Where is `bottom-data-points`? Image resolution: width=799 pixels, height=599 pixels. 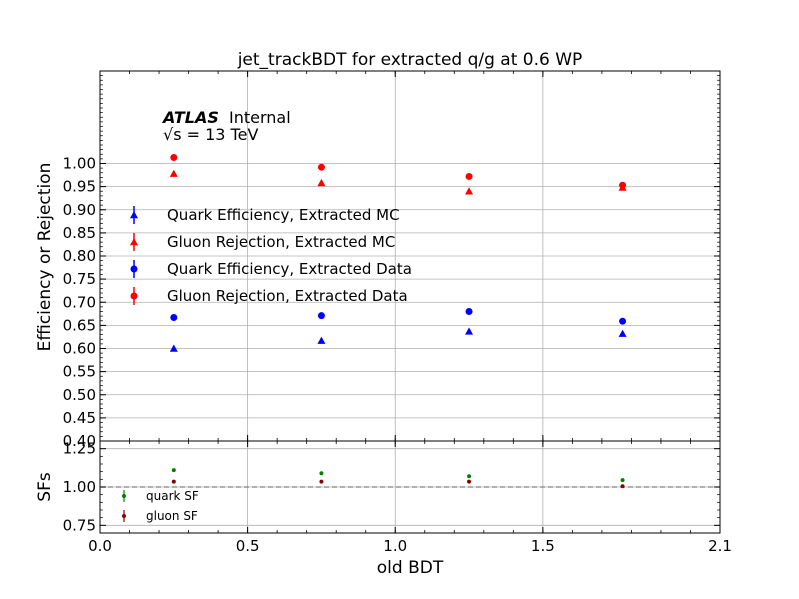
bottom-data-points is located at coordinates (398, 478).